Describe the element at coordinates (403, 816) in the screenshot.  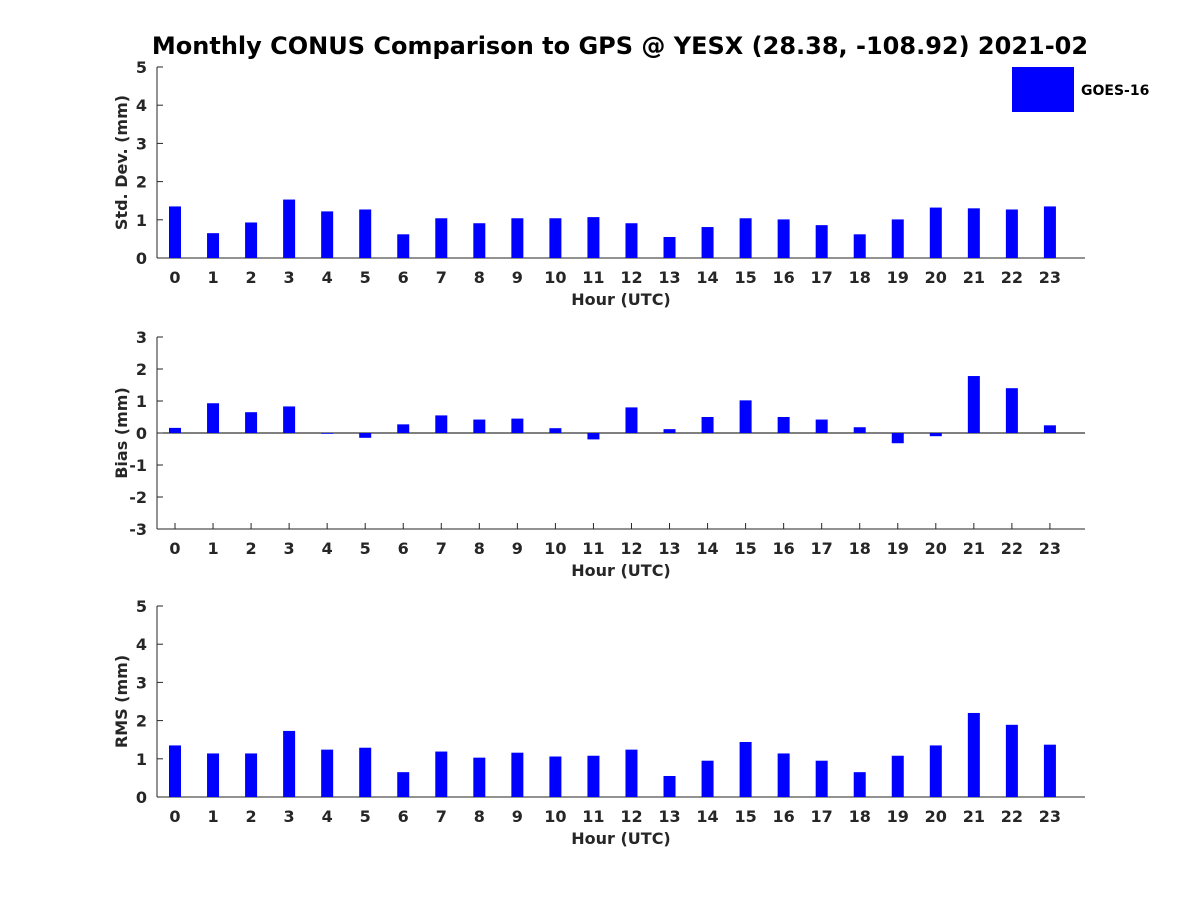
I see `rms-x-tick-label: 6` at that location.